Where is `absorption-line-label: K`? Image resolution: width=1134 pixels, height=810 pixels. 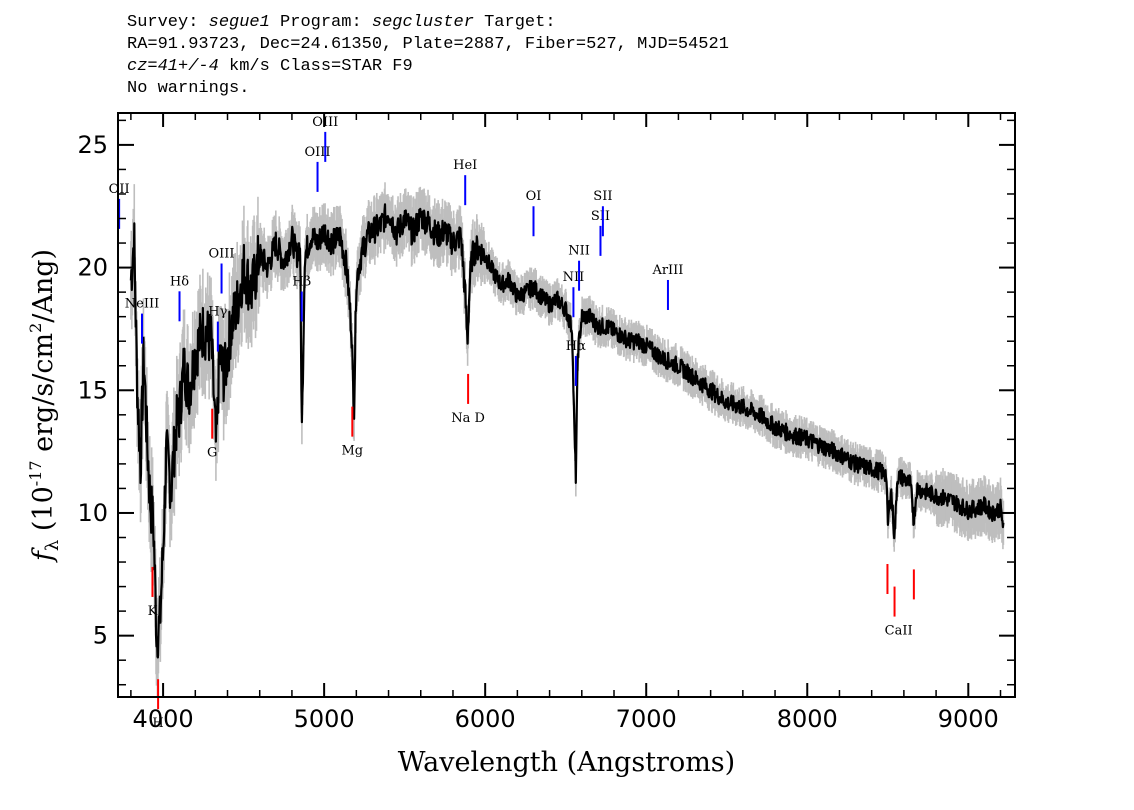
absorption-line-label: K is located at coordinates (153, 611).